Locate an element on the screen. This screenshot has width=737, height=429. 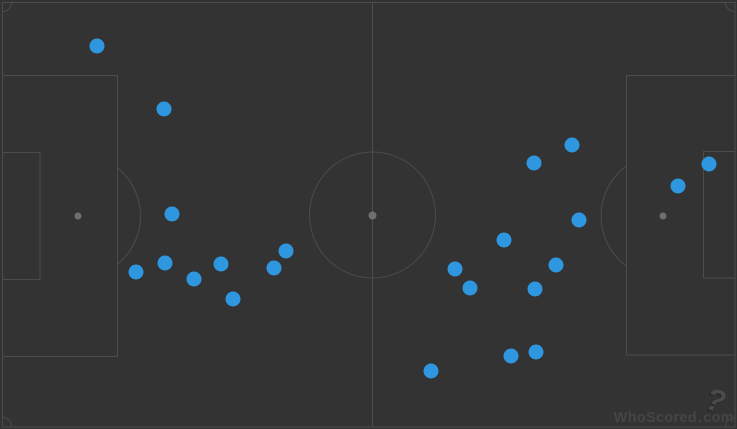
penalty-arc-left is located at coordinates (129, 216).